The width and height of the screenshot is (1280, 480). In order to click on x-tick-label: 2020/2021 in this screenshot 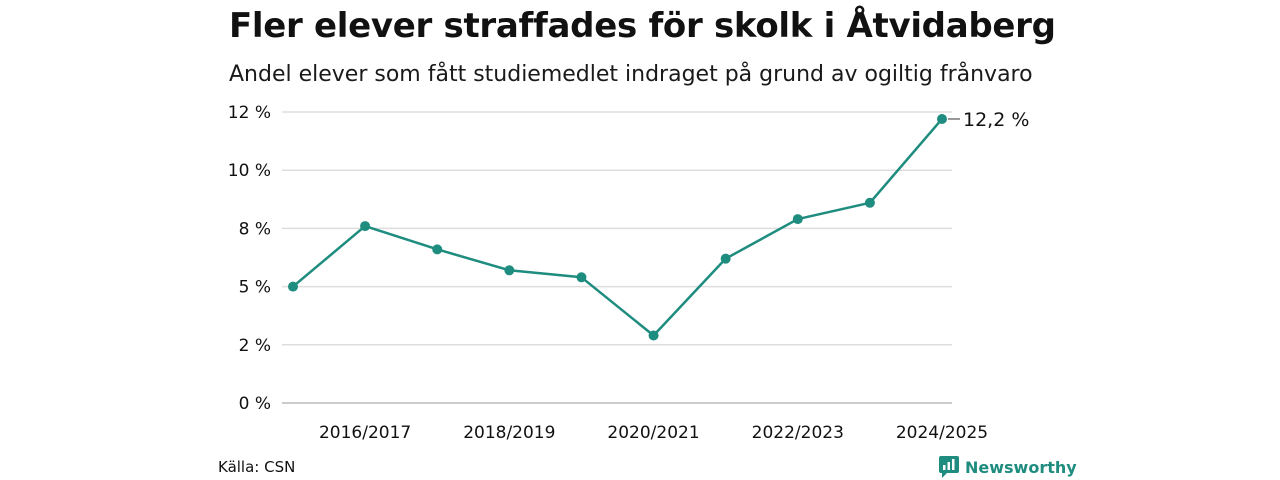, I will do `click(653, 433)`.